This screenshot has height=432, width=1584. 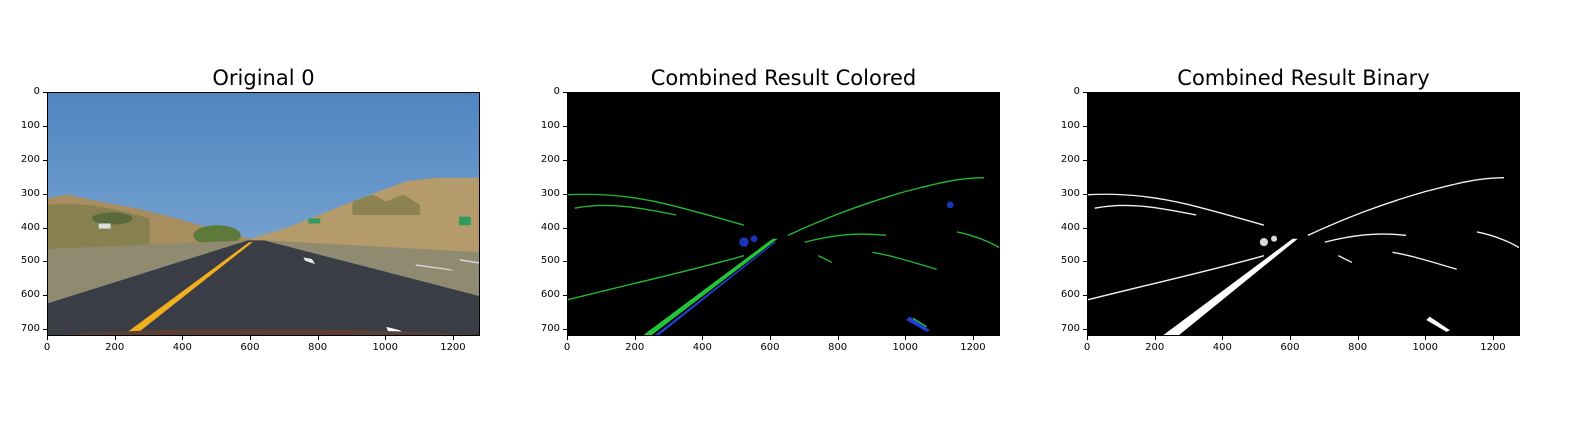 I want to click on panel-title-colored: Combined Result Colored, so click(x=783, y=78).